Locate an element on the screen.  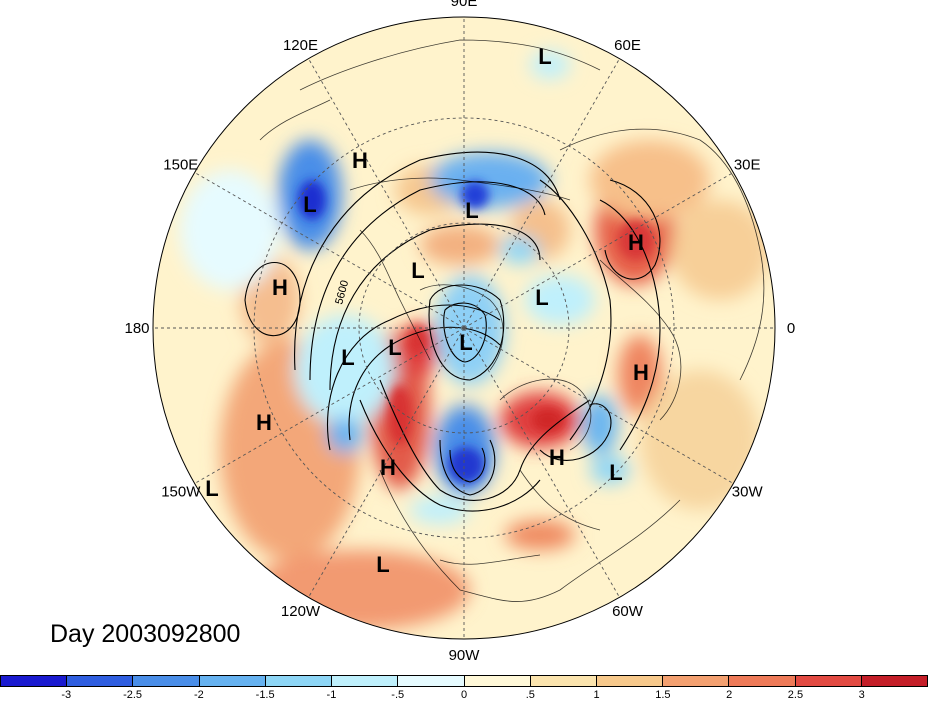
longitude-label: 180 is located at coordinates (136, 328).